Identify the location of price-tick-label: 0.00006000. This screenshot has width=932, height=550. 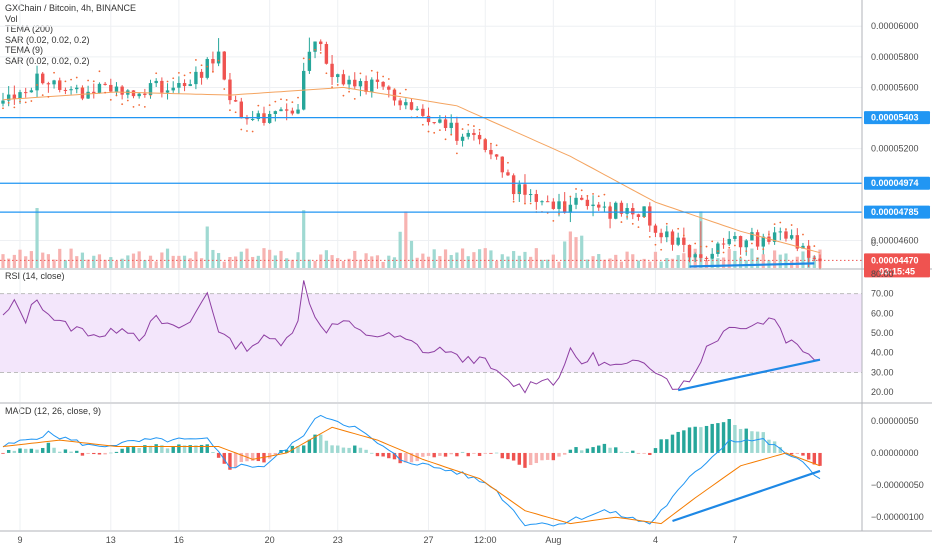
(895, 26).